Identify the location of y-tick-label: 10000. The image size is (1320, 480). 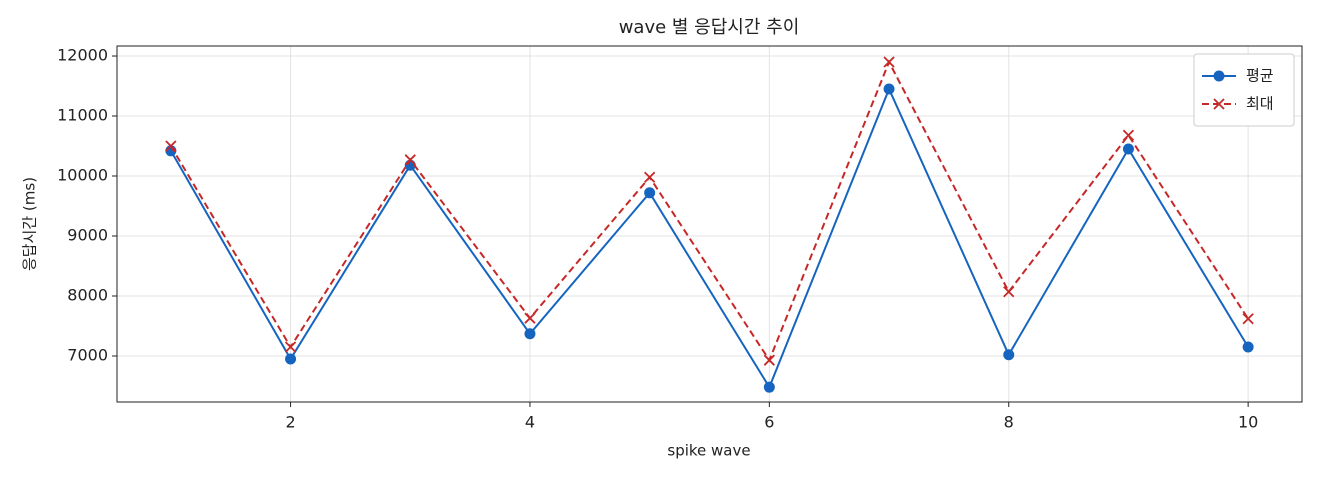
(82, 175).